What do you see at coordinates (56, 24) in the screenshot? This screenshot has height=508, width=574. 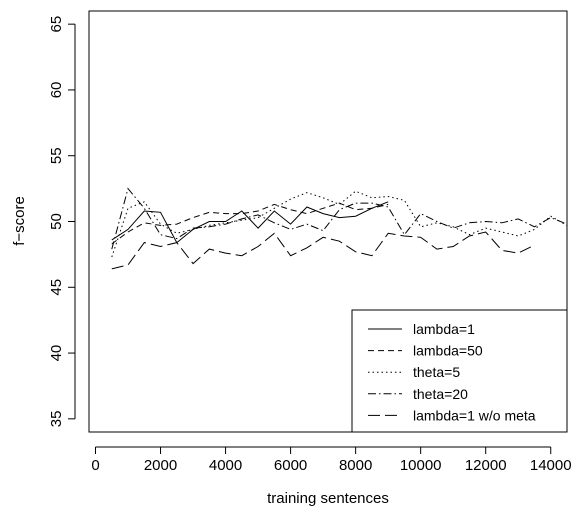 I see `y-tick-label: 65` at bounding box center [56, 24].